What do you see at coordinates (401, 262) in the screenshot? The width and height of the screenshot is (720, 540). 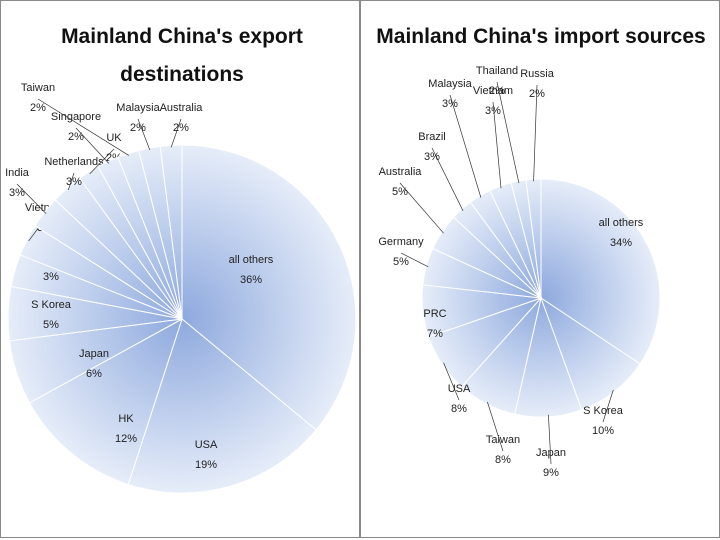 I see `import-value-germany: 5%` at bounding box center [401, 262].